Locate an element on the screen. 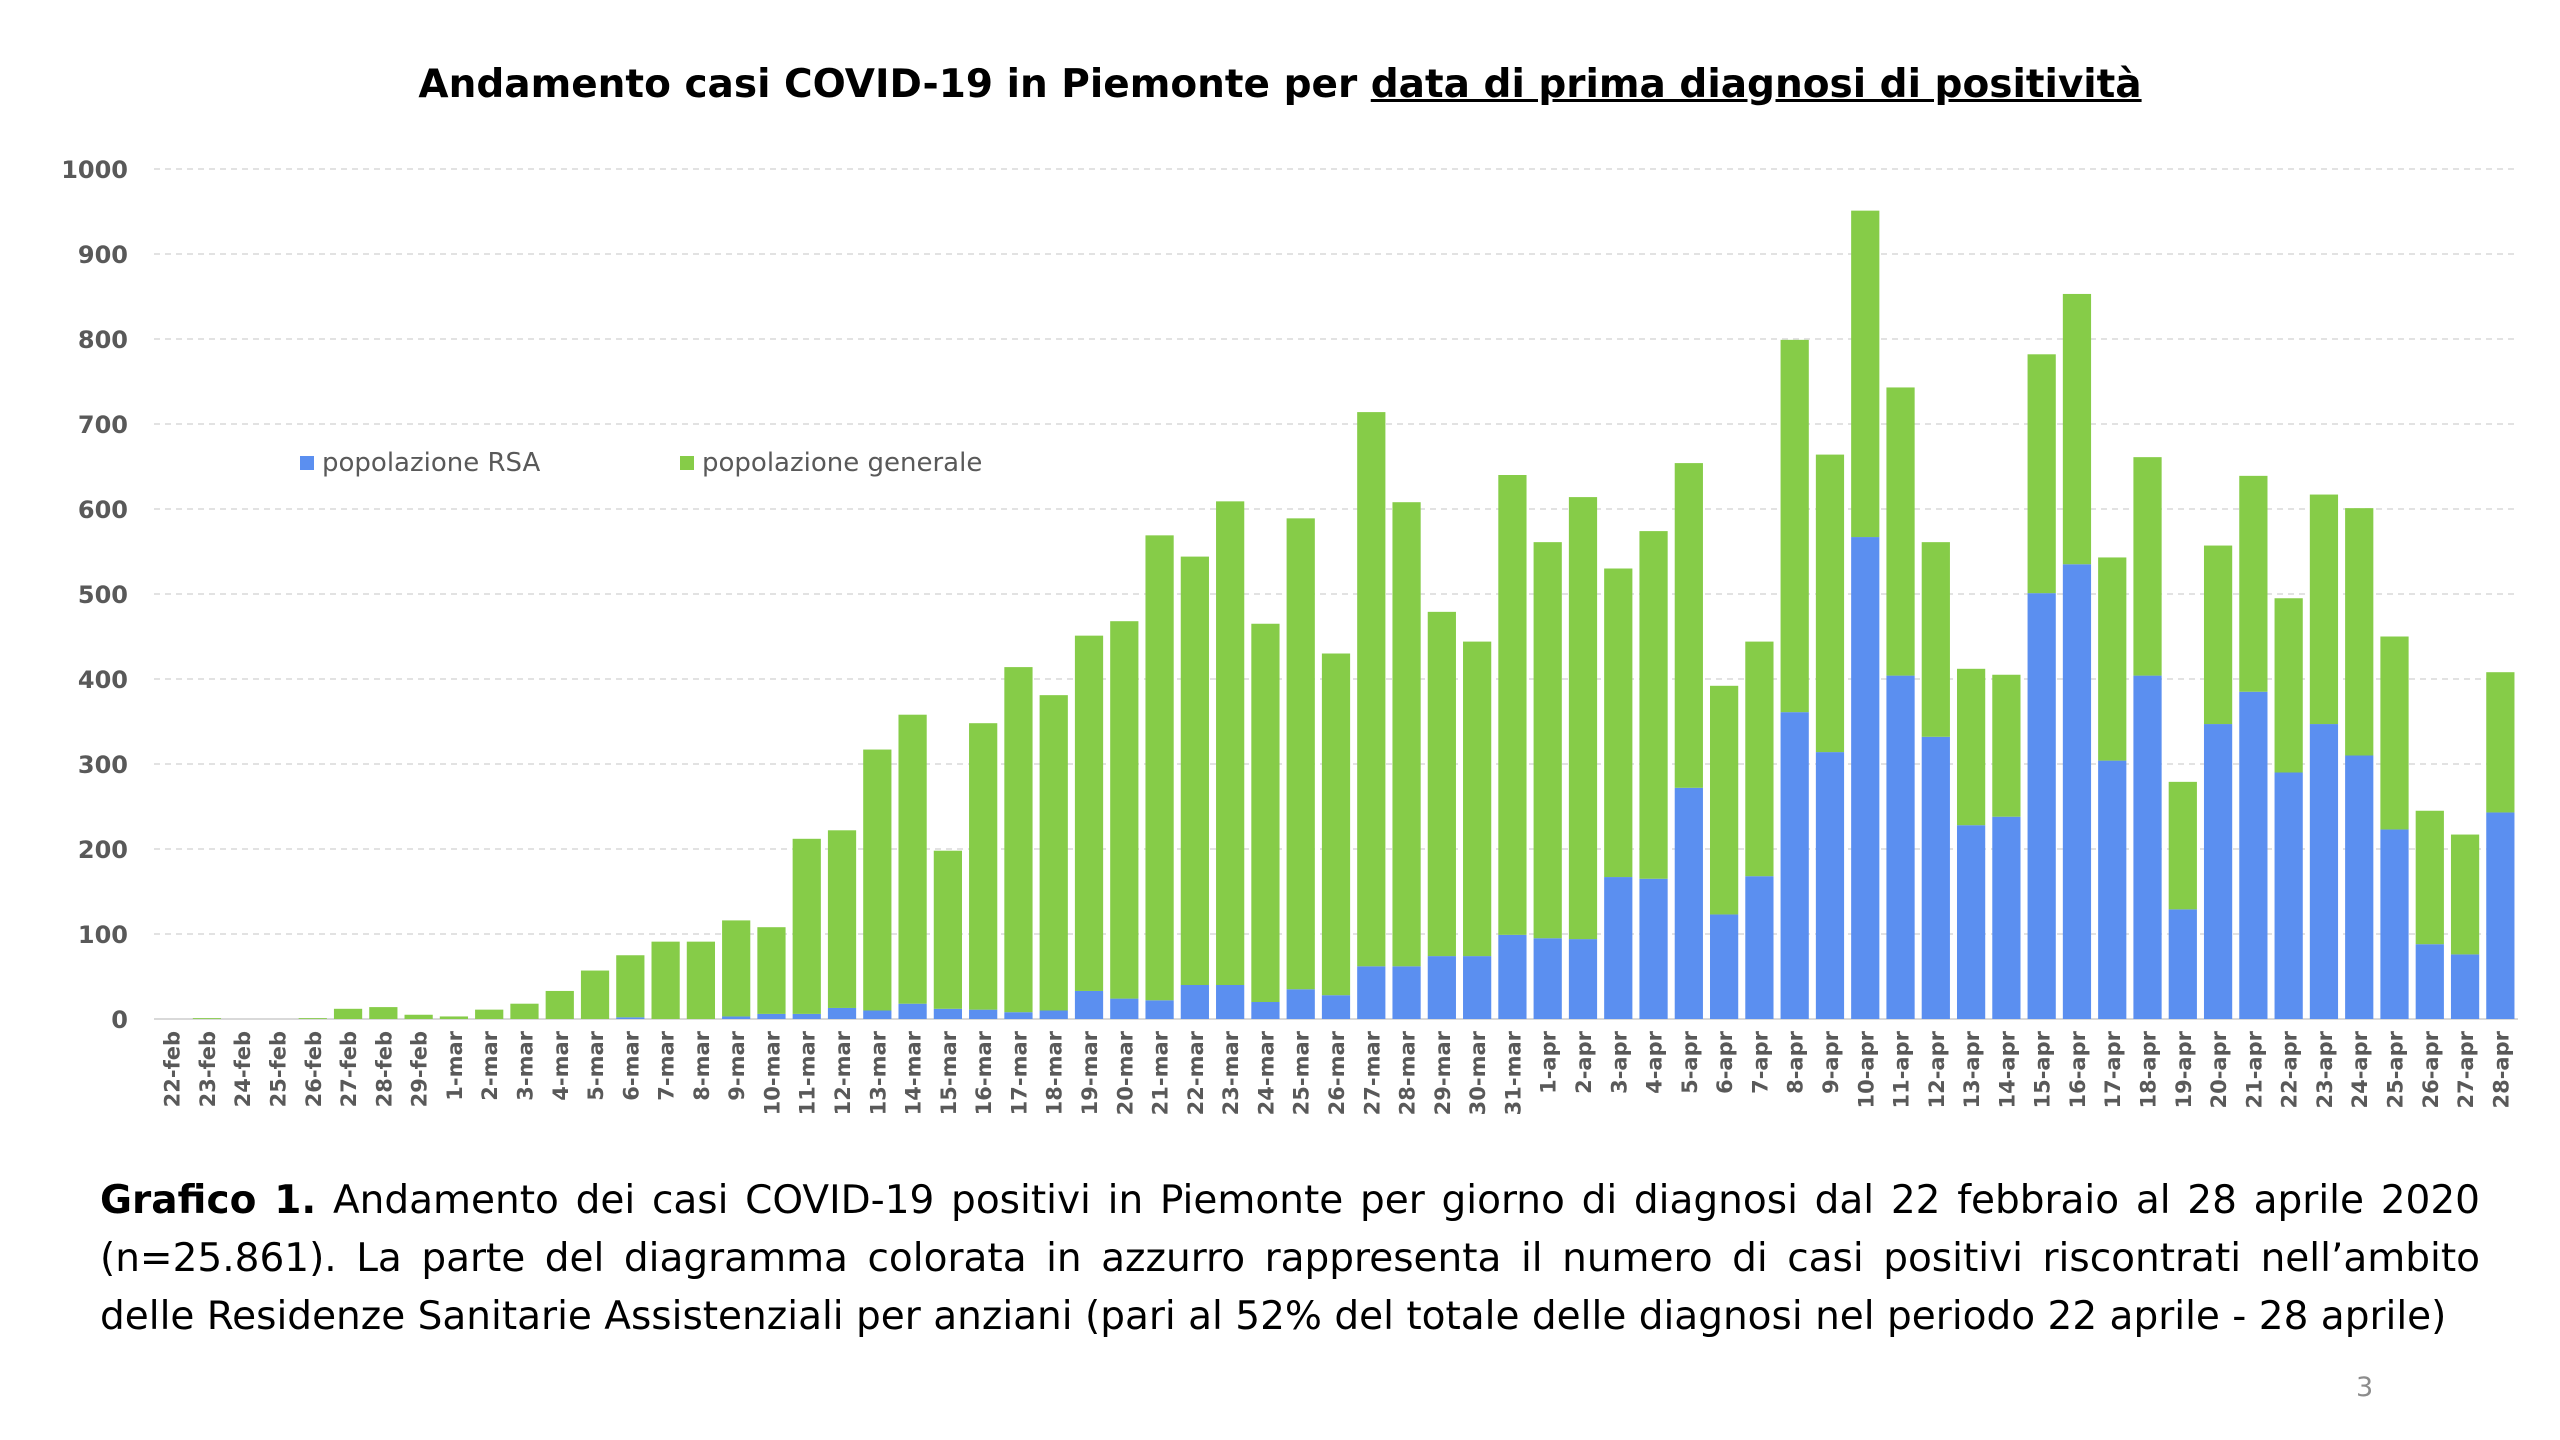 The height and width of the screenshot is (1440, 2560). legend-swatch-generale is located at coordinates (687, 463).